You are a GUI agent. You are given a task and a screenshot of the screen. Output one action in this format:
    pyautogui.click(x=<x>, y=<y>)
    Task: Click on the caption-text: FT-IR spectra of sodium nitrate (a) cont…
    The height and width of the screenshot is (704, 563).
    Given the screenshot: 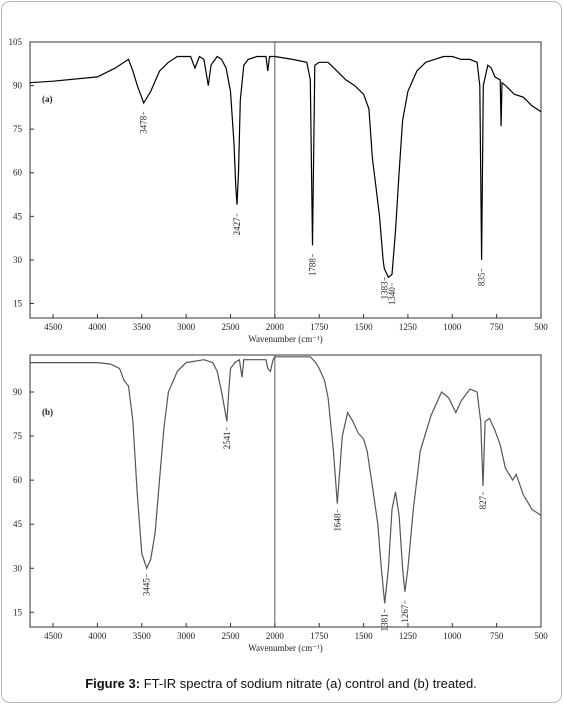 What is the action you would take?
    pyautogui.click(x=308, y=683)
    